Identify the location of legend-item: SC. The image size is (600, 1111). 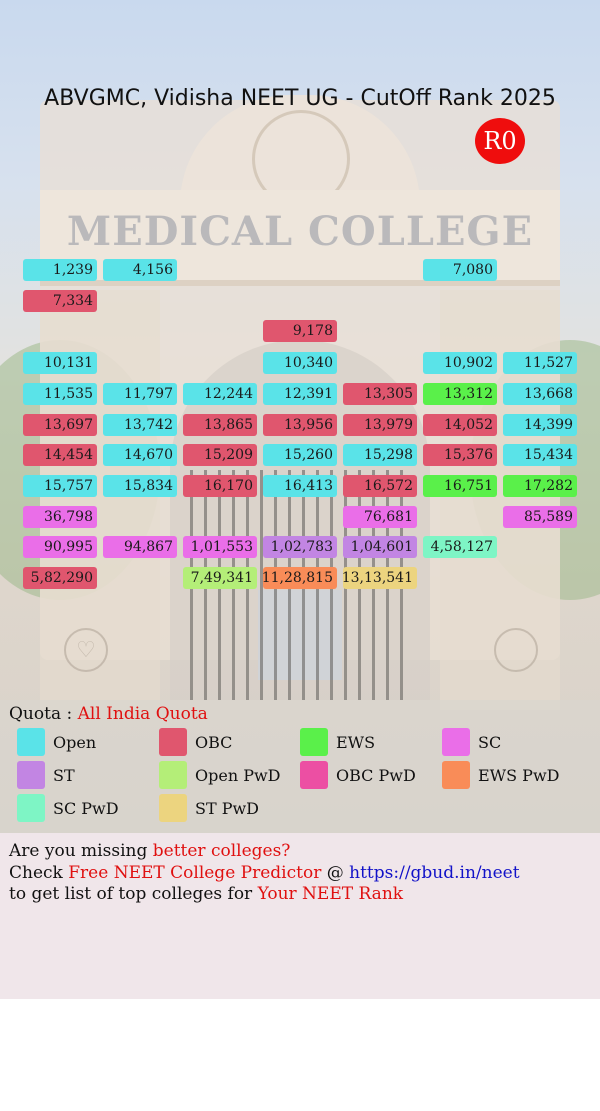
(471, 742).